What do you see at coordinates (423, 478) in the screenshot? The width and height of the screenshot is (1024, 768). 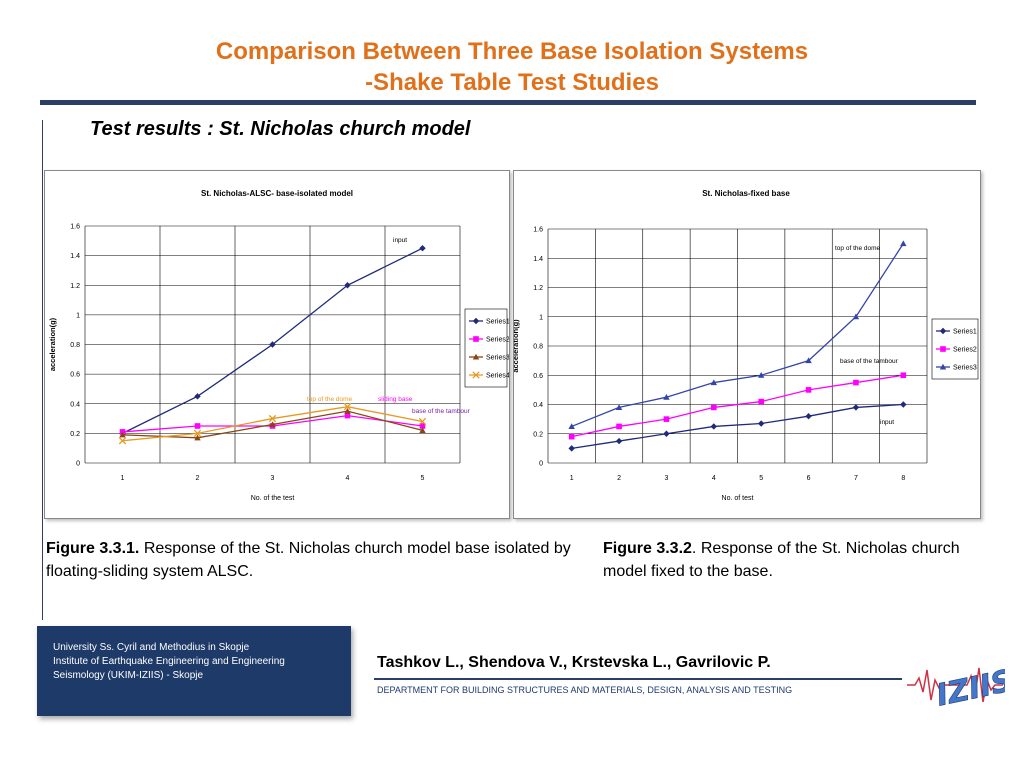 I see `x-tick-label: 5` at bounding box center [423, 478].